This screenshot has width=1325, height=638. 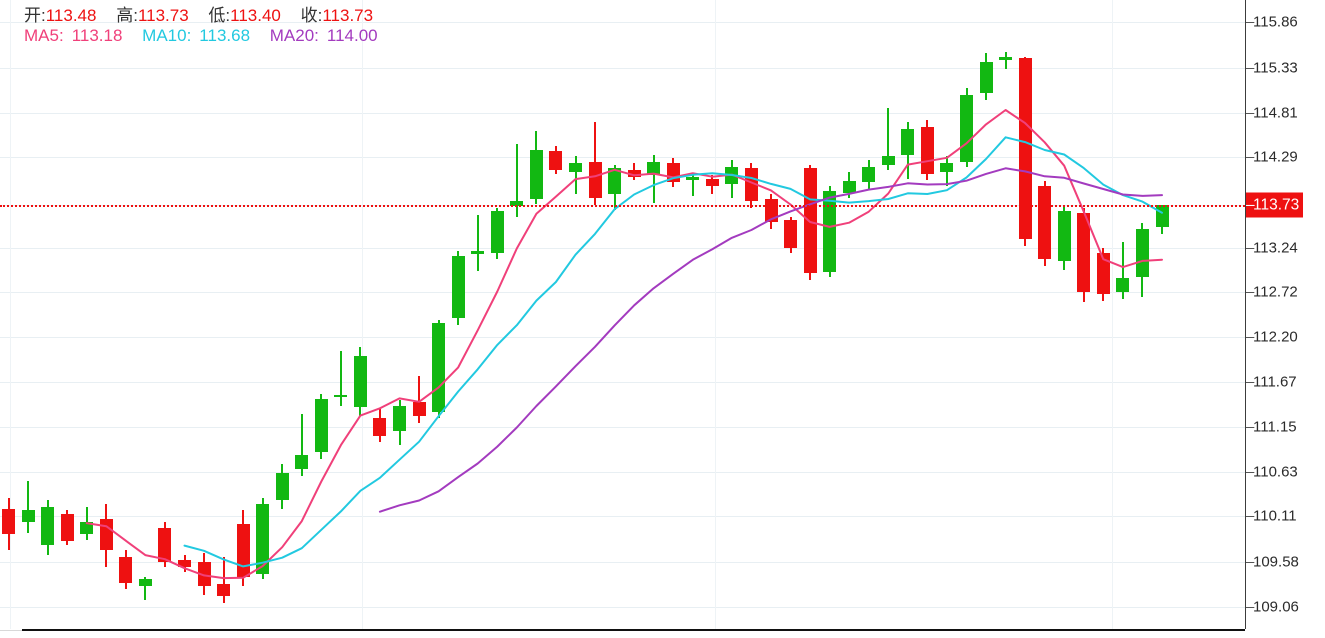 I want to click on price-tick-label: 114.81, so click(x=1275, y=113).